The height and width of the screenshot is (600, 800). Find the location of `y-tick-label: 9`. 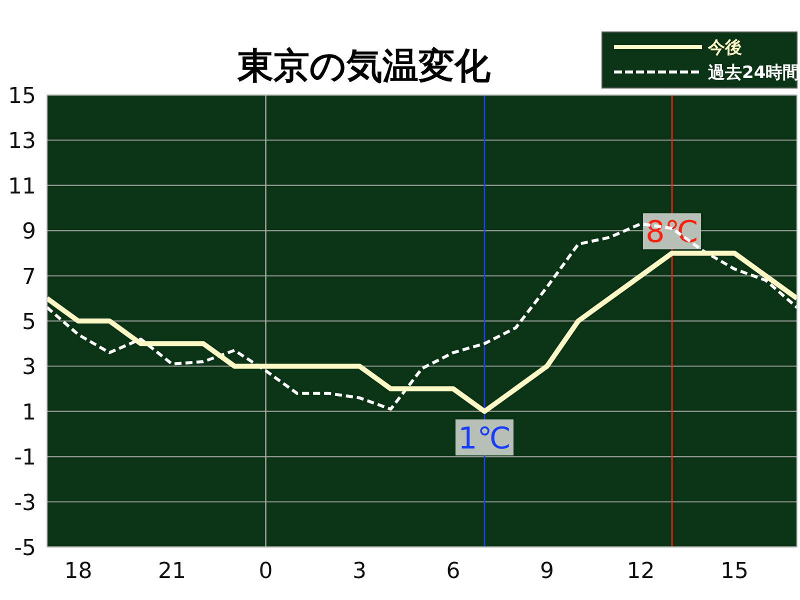

y-tick-label: 9 is located at coordinates (29, 232).